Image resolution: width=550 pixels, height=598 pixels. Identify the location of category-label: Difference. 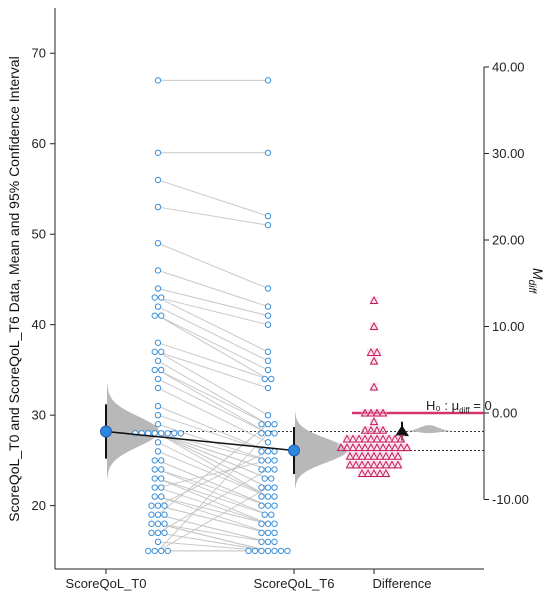
(401, 583).